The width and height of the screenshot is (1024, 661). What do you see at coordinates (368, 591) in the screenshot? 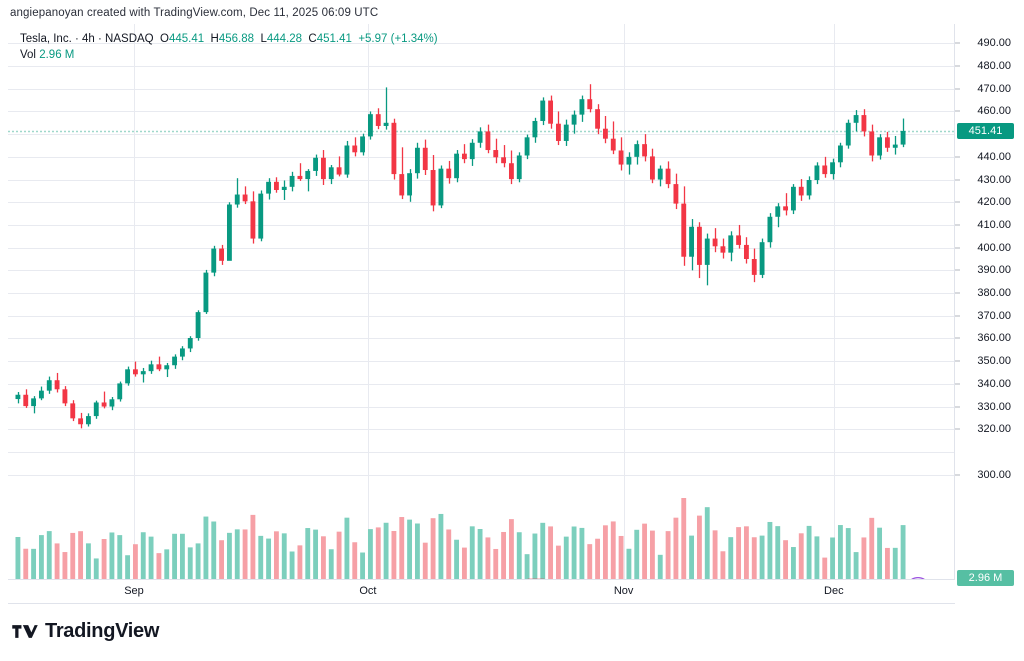
I see `time-axis-label: Oct` at bounding box center [368, 591].